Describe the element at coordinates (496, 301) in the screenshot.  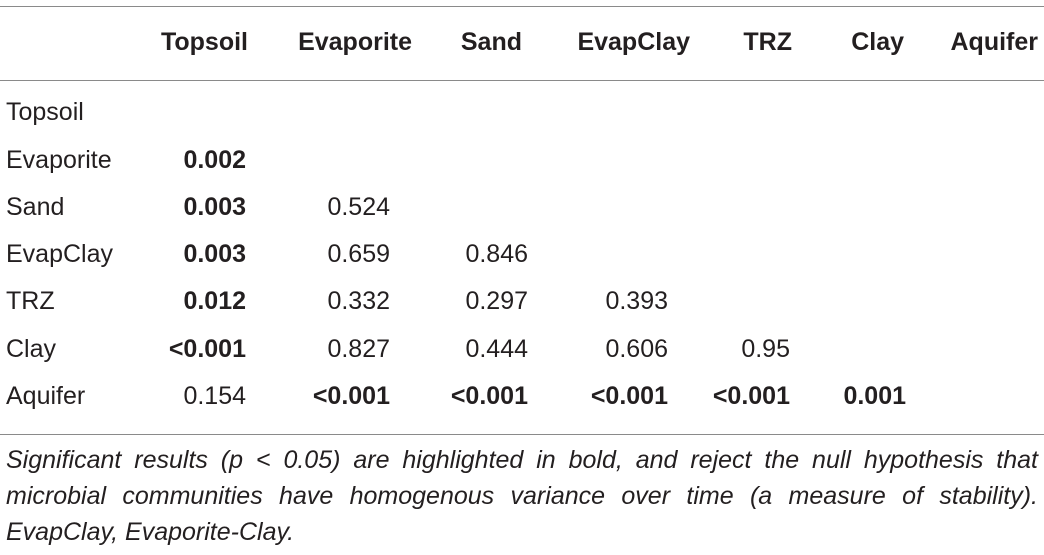
I see `table-cell: 0.297` at that location.